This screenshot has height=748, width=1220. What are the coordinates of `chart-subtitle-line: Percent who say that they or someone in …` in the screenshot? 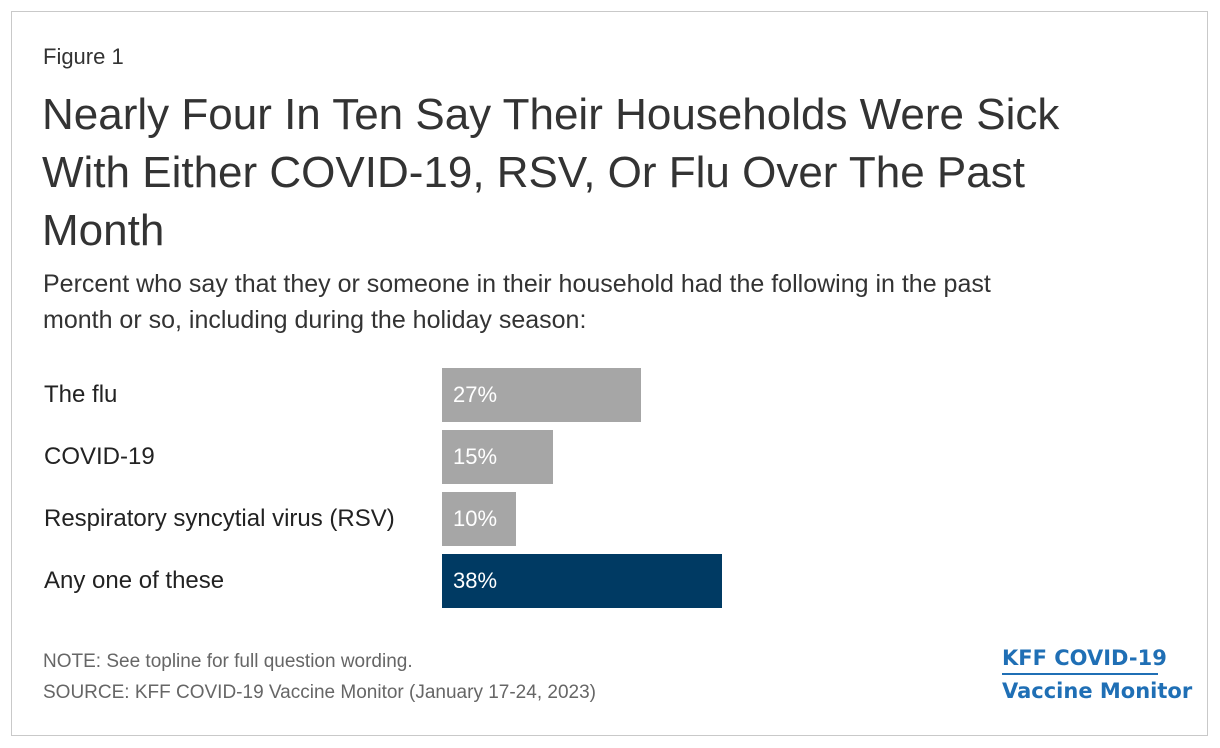 It's located at (517, 284).